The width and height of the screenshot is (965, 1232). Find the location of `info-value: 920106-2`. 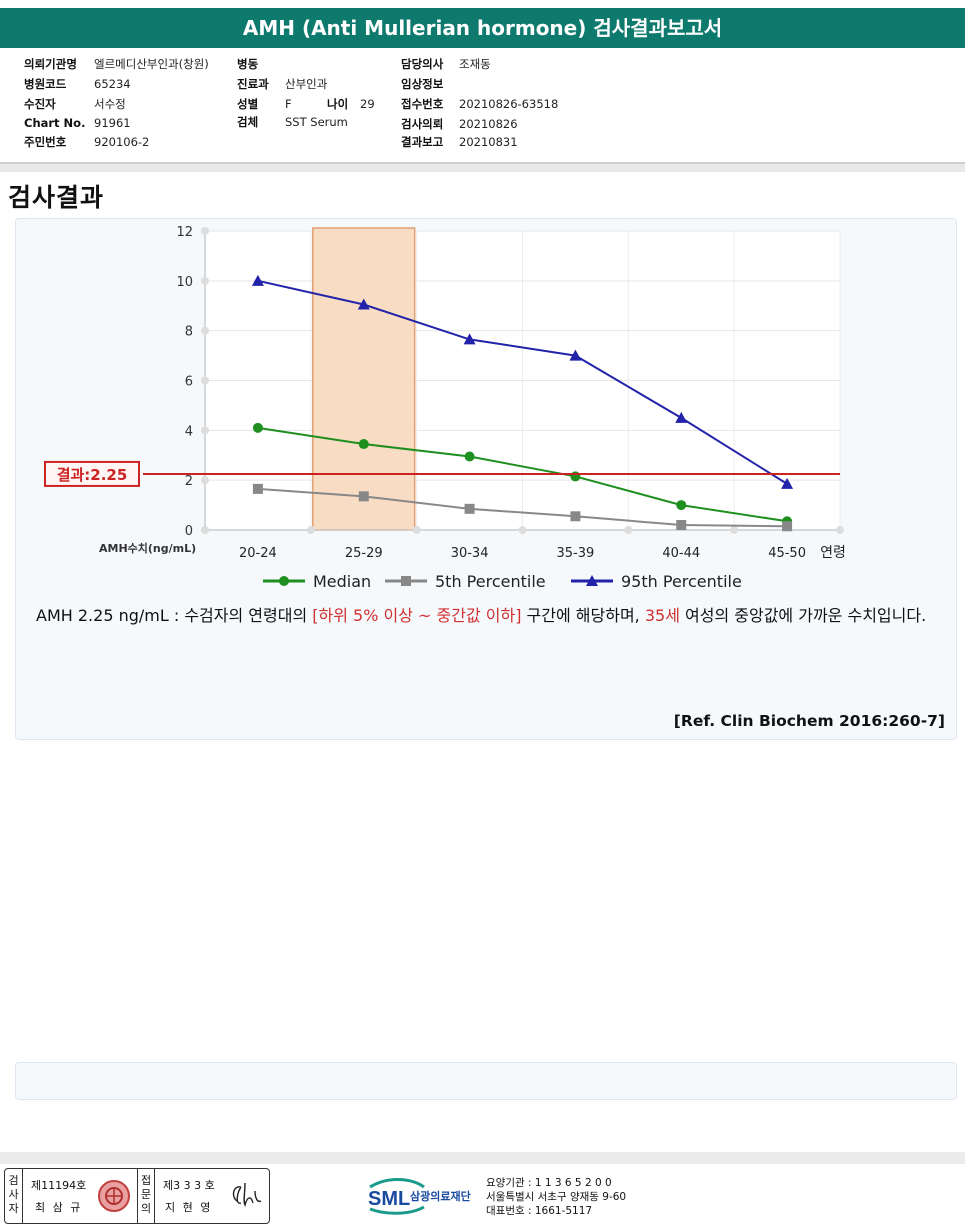

info-value: 920106-2 is located at coordinates (122, 142).